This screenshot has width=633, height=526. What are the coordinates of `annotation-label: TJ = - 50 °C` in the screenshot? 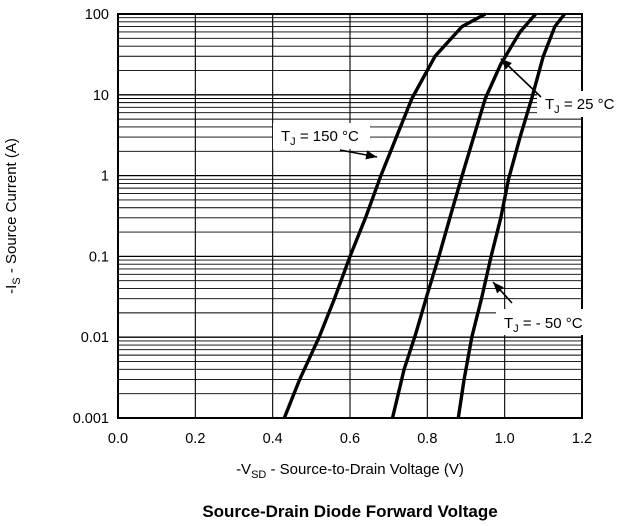 It's located at (543, 325).